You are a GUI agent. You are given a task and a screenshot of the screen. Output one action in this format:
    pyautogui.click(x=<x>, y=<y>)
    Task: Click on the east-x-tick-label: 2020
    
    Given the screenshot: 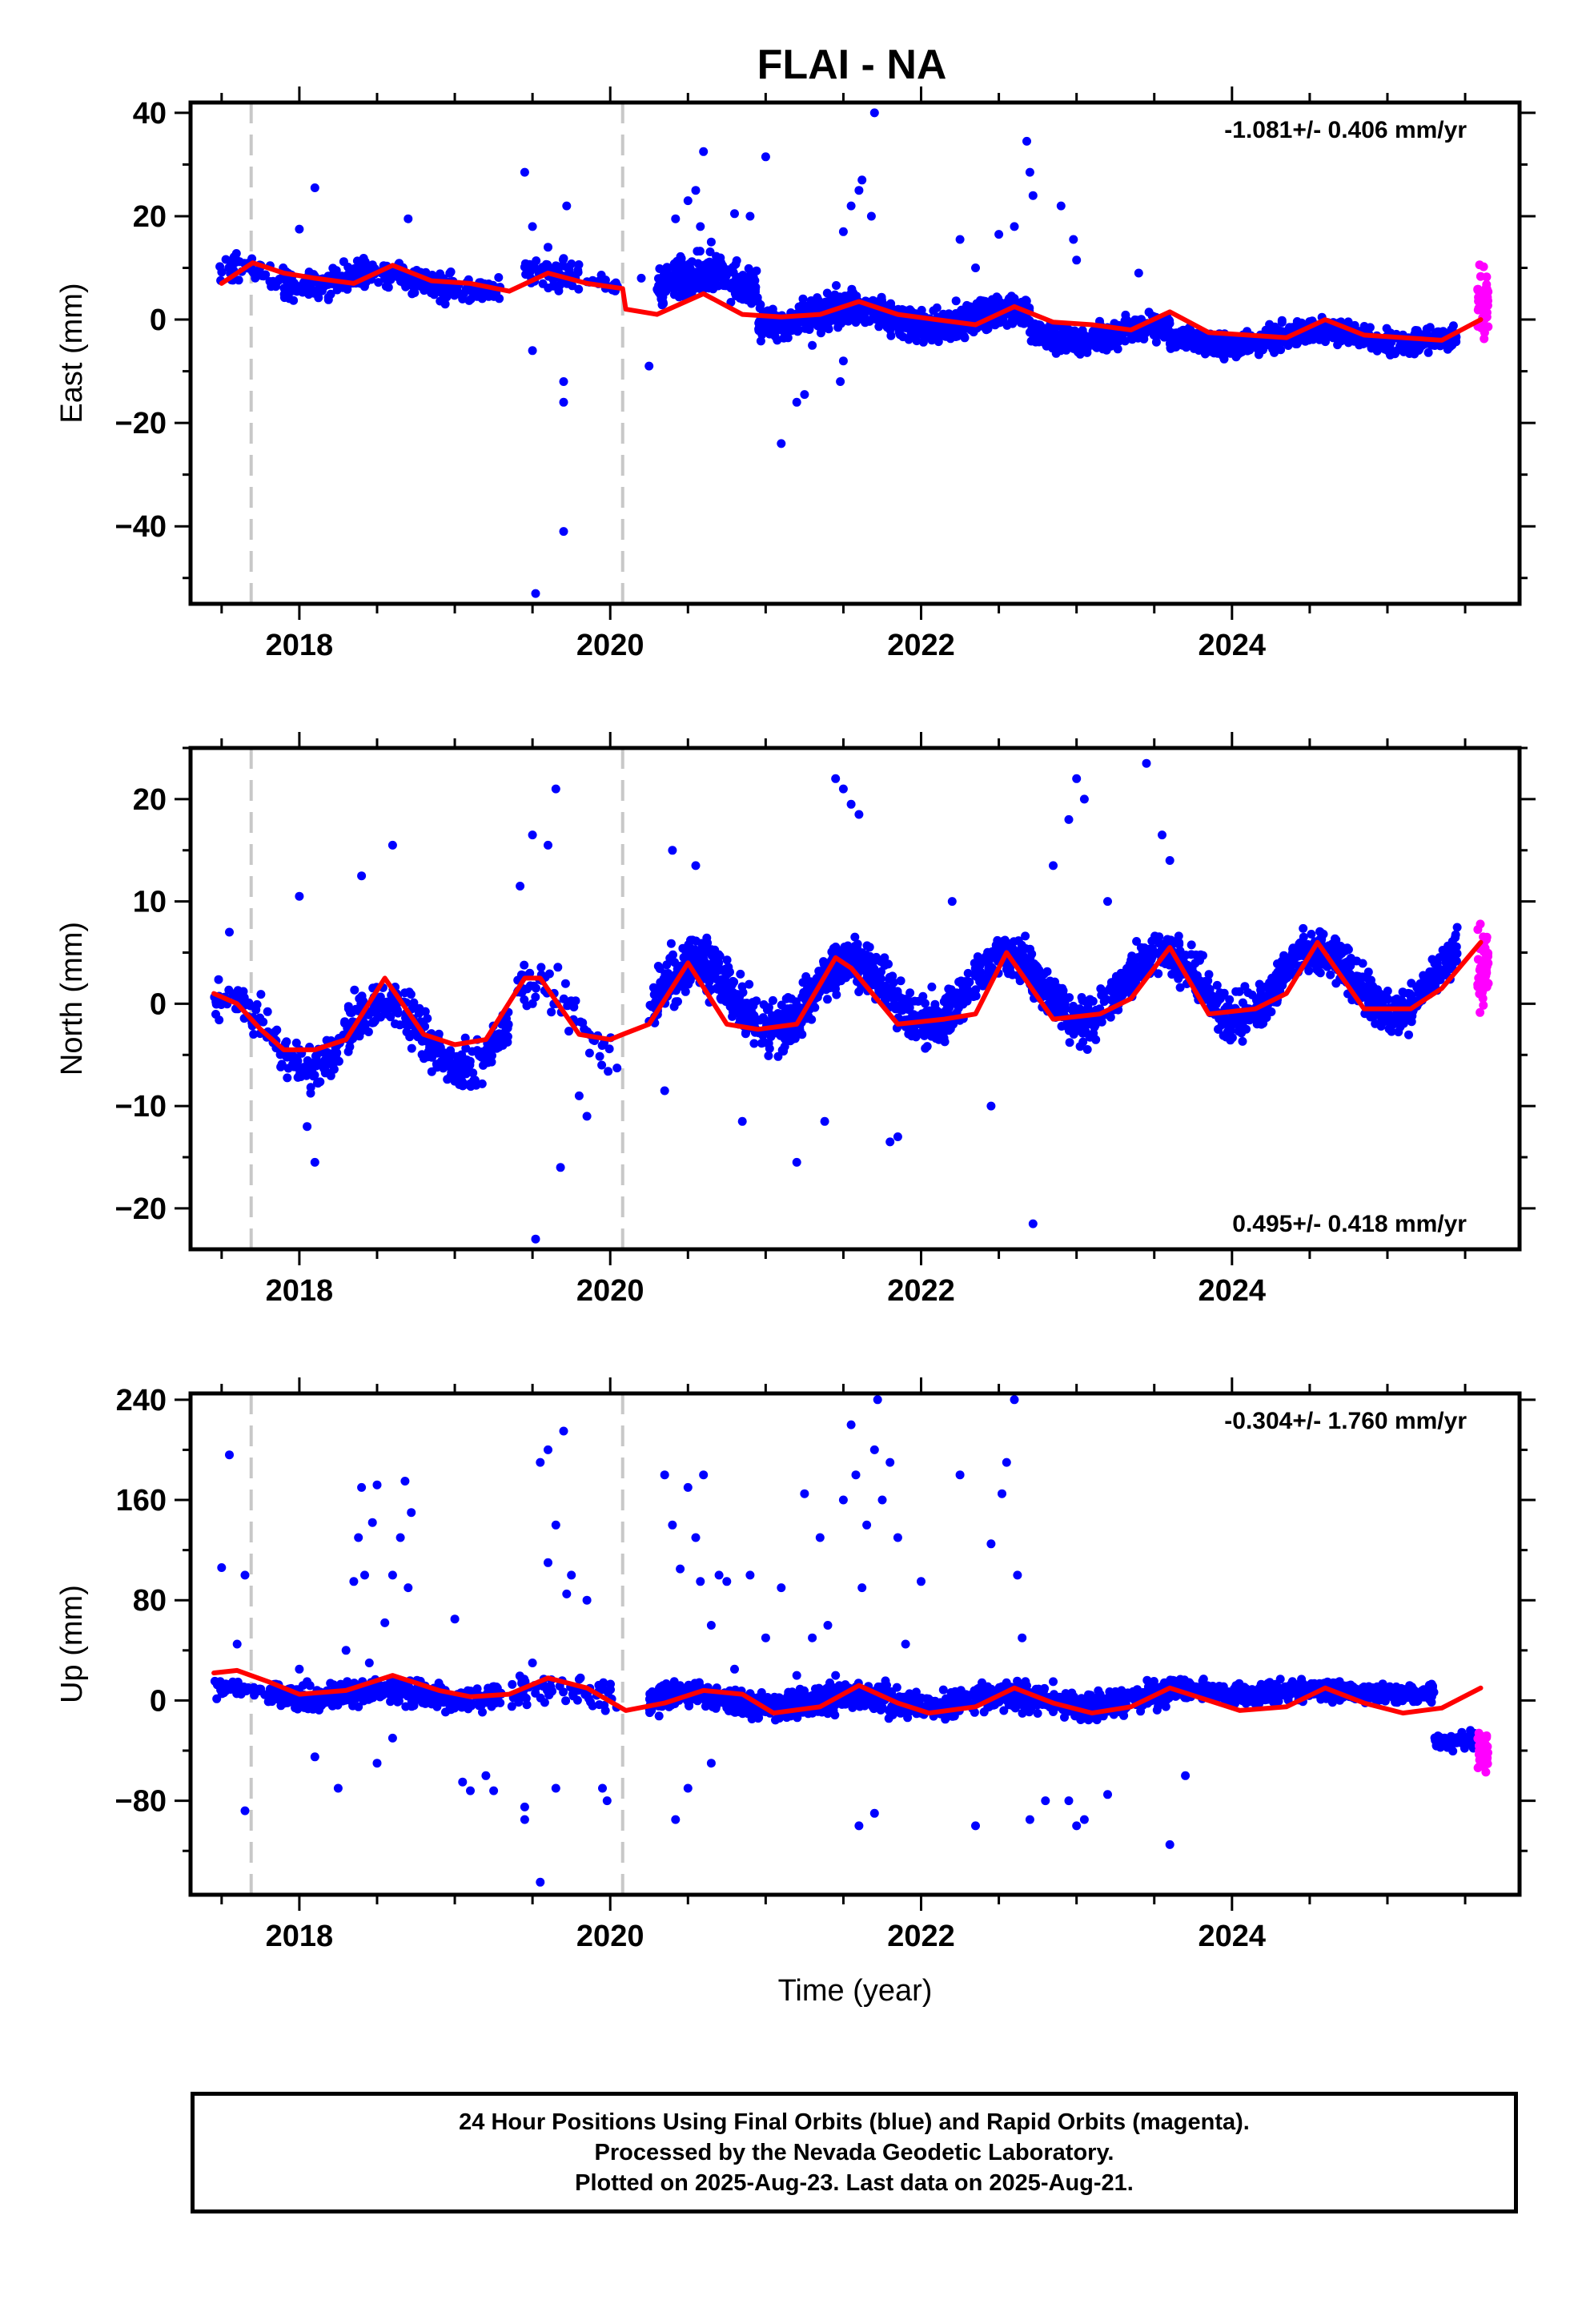 What is the action you would take?
    pyautogui.click(x=610, y=645)
    